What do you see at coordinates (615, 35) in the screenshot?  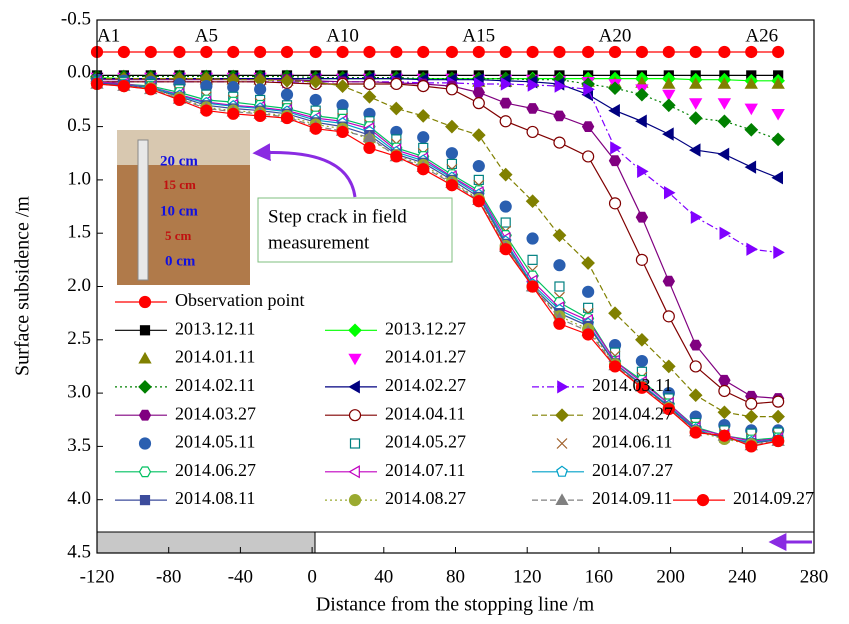 I see `point-label: A20` at bounding box center [615, 35].